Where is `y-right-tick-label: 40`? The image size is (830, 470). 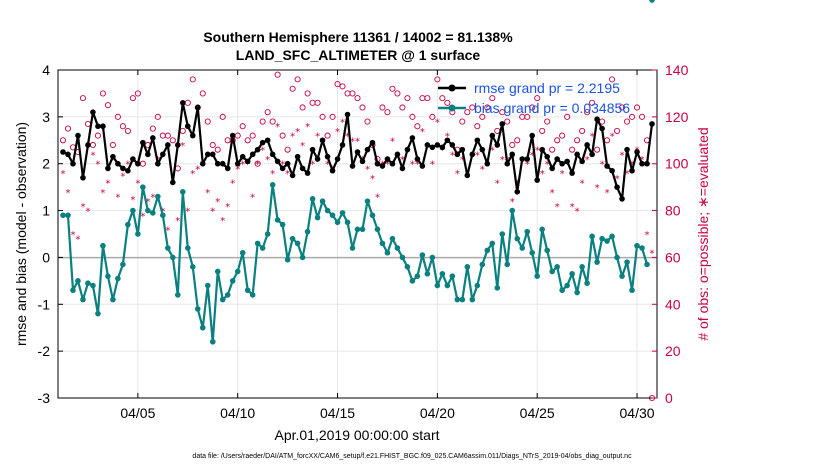 y-right-tick-label: 40 is located at coordinates (673, 304).